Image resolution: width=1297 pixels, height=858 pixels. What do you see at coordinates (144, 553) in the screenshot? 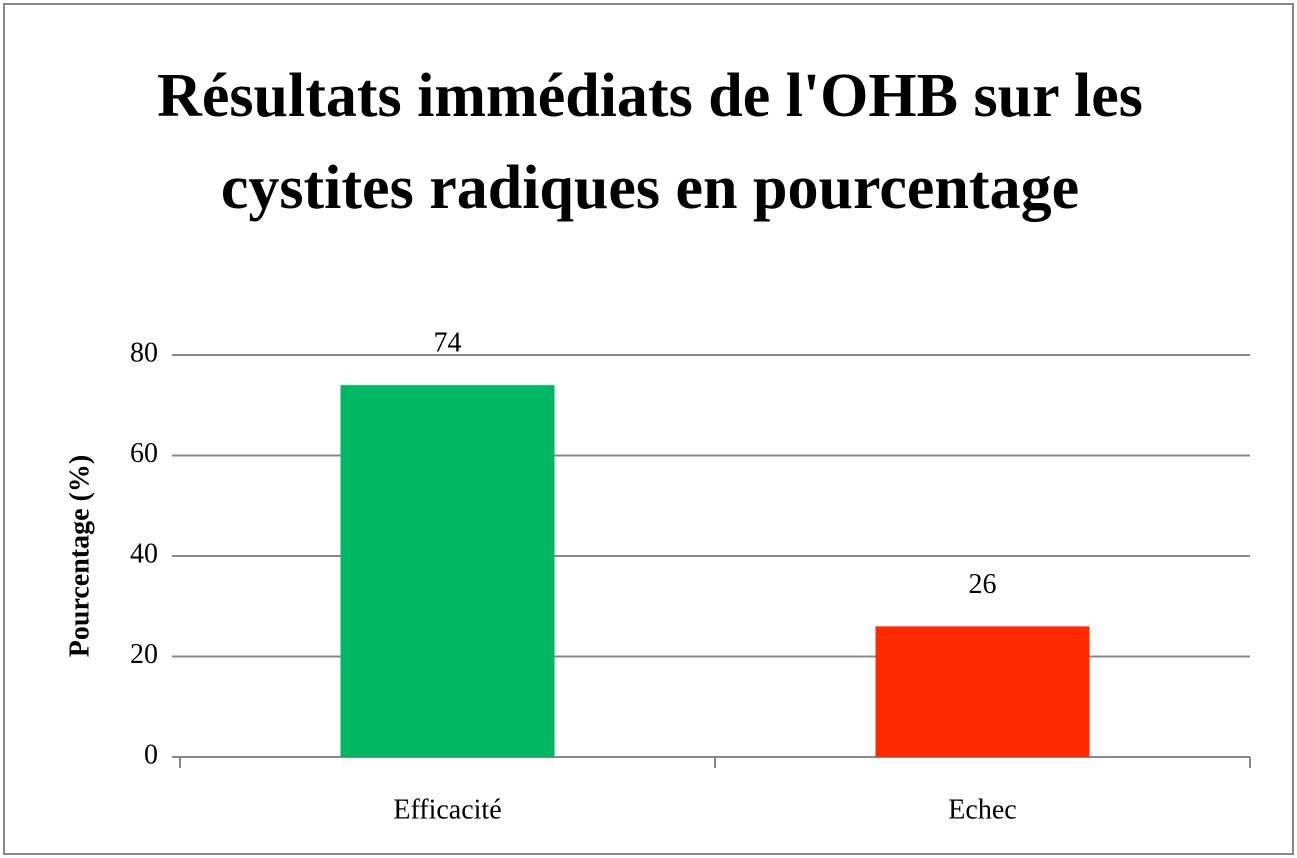
I see `y-tick-label: 40` at bounding box center [144, 553].